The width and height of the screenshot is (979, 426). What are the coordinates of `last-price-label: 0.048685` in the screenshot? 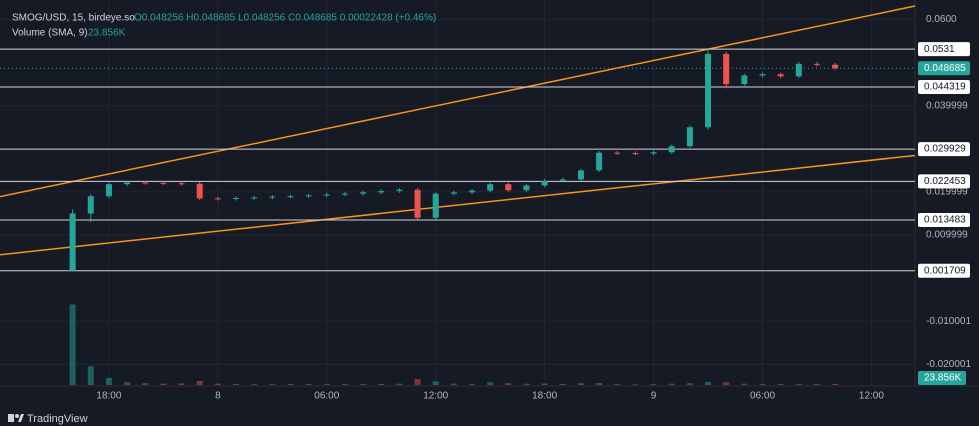 It's located at (945, 68).